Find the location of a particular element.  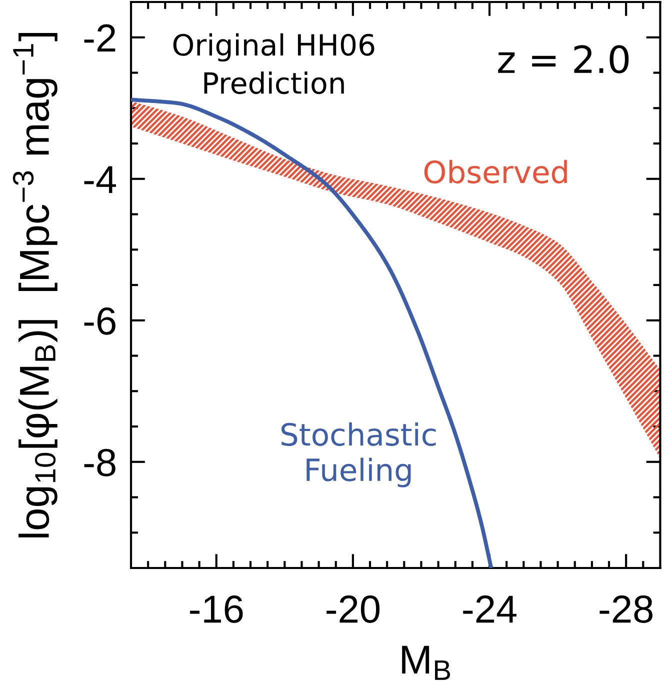

x-tick-label: -28 is located at coordinates (626, 609).